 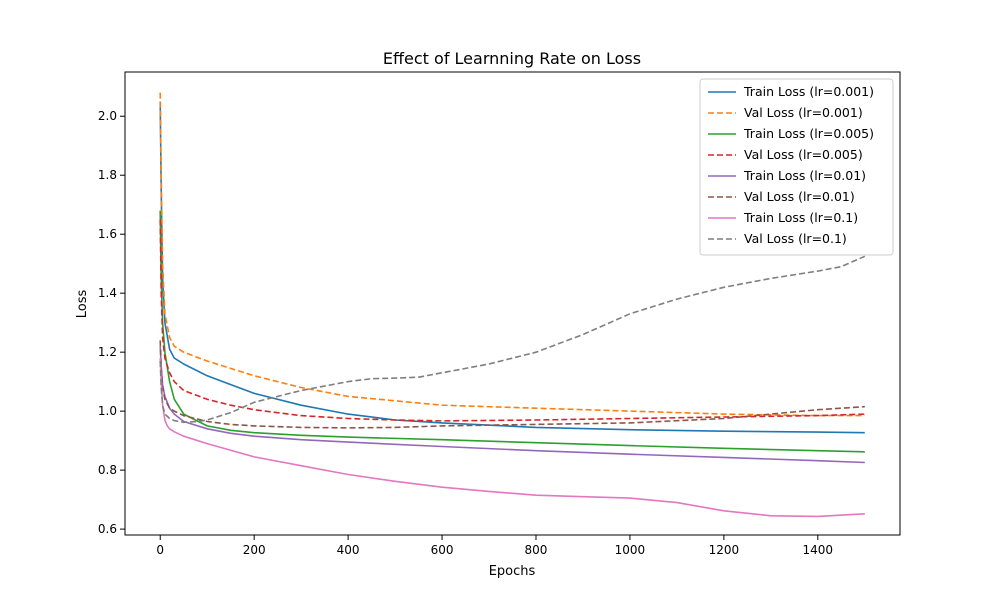 What do you see at coordinates (804, 175) in the screenshot?
I see `legend-label-5: Train Loss (lr=0.01)` at bounding box center [804, 175].